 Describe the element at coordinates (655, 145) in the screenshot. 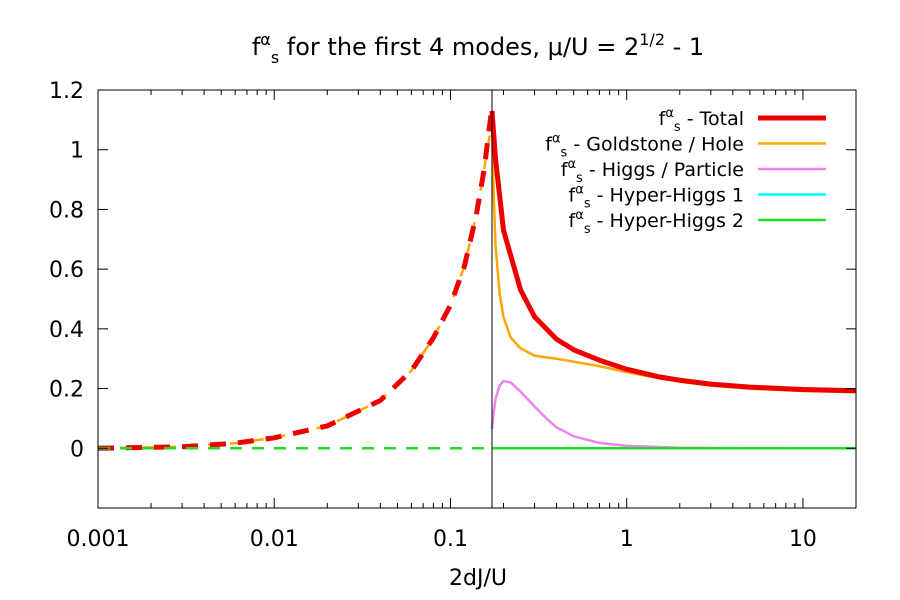

I see `legend-text-1: - Goldstone / Hole` at that location.